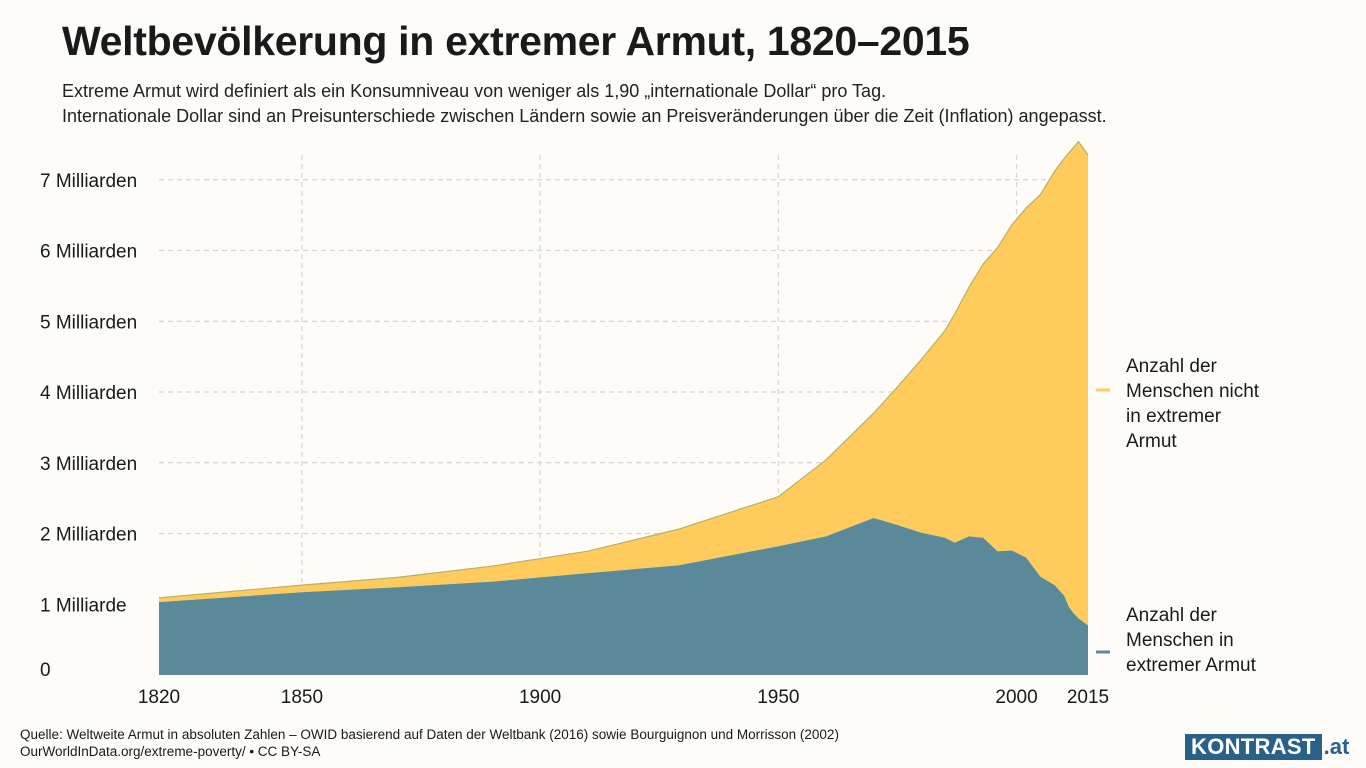  I want to click on x-tick-label: 1850, so click(302, 697).